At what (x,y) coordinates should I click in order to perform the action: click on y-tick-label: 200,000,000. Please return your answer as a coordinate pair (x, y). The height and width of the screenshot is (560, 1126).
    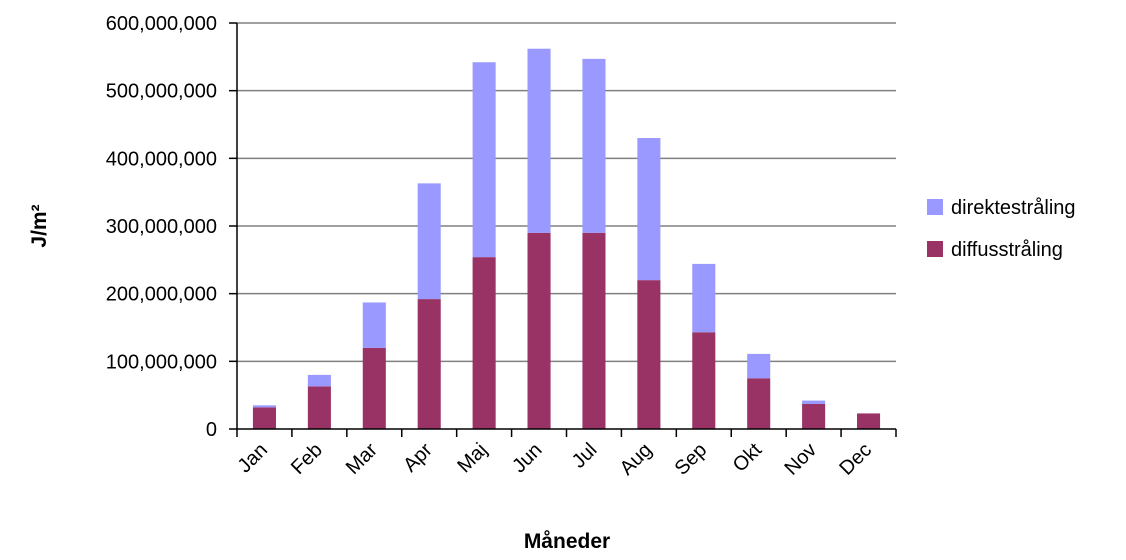
    Looking at the image, I should click on (161, 295).